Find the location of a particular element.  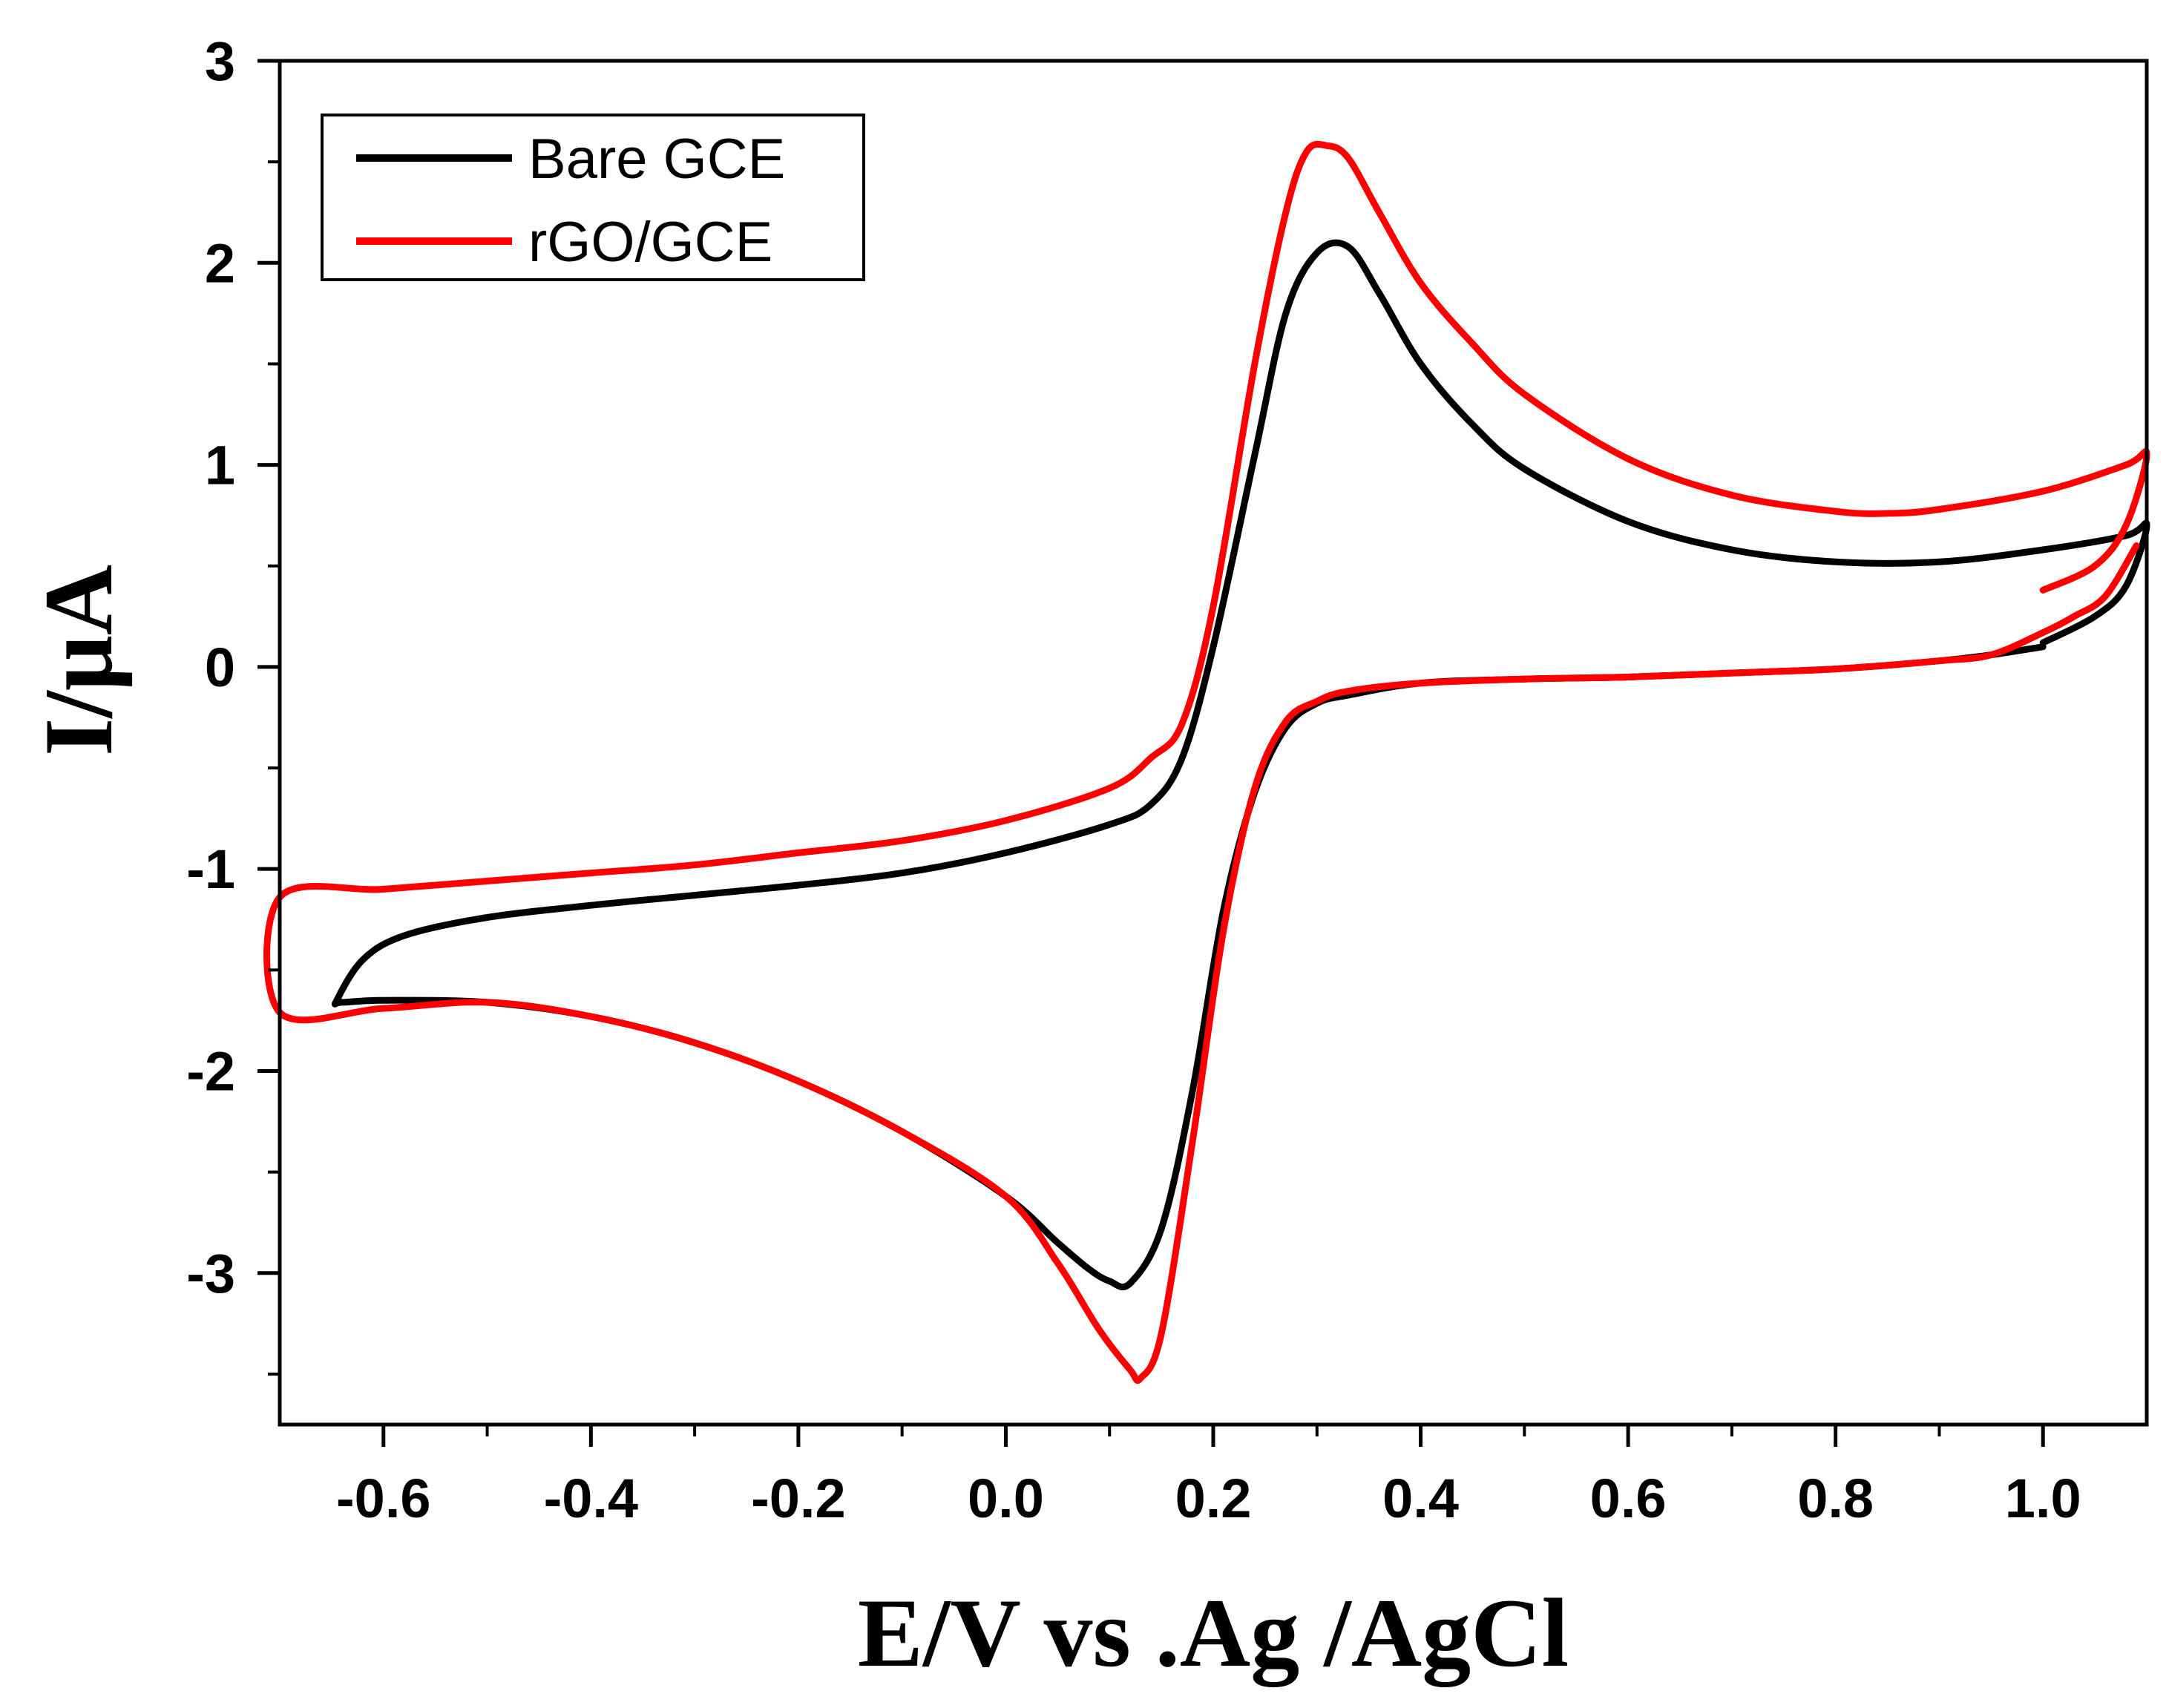

x-tick-label: 0.2 is located at coordinates (1213, 1498).